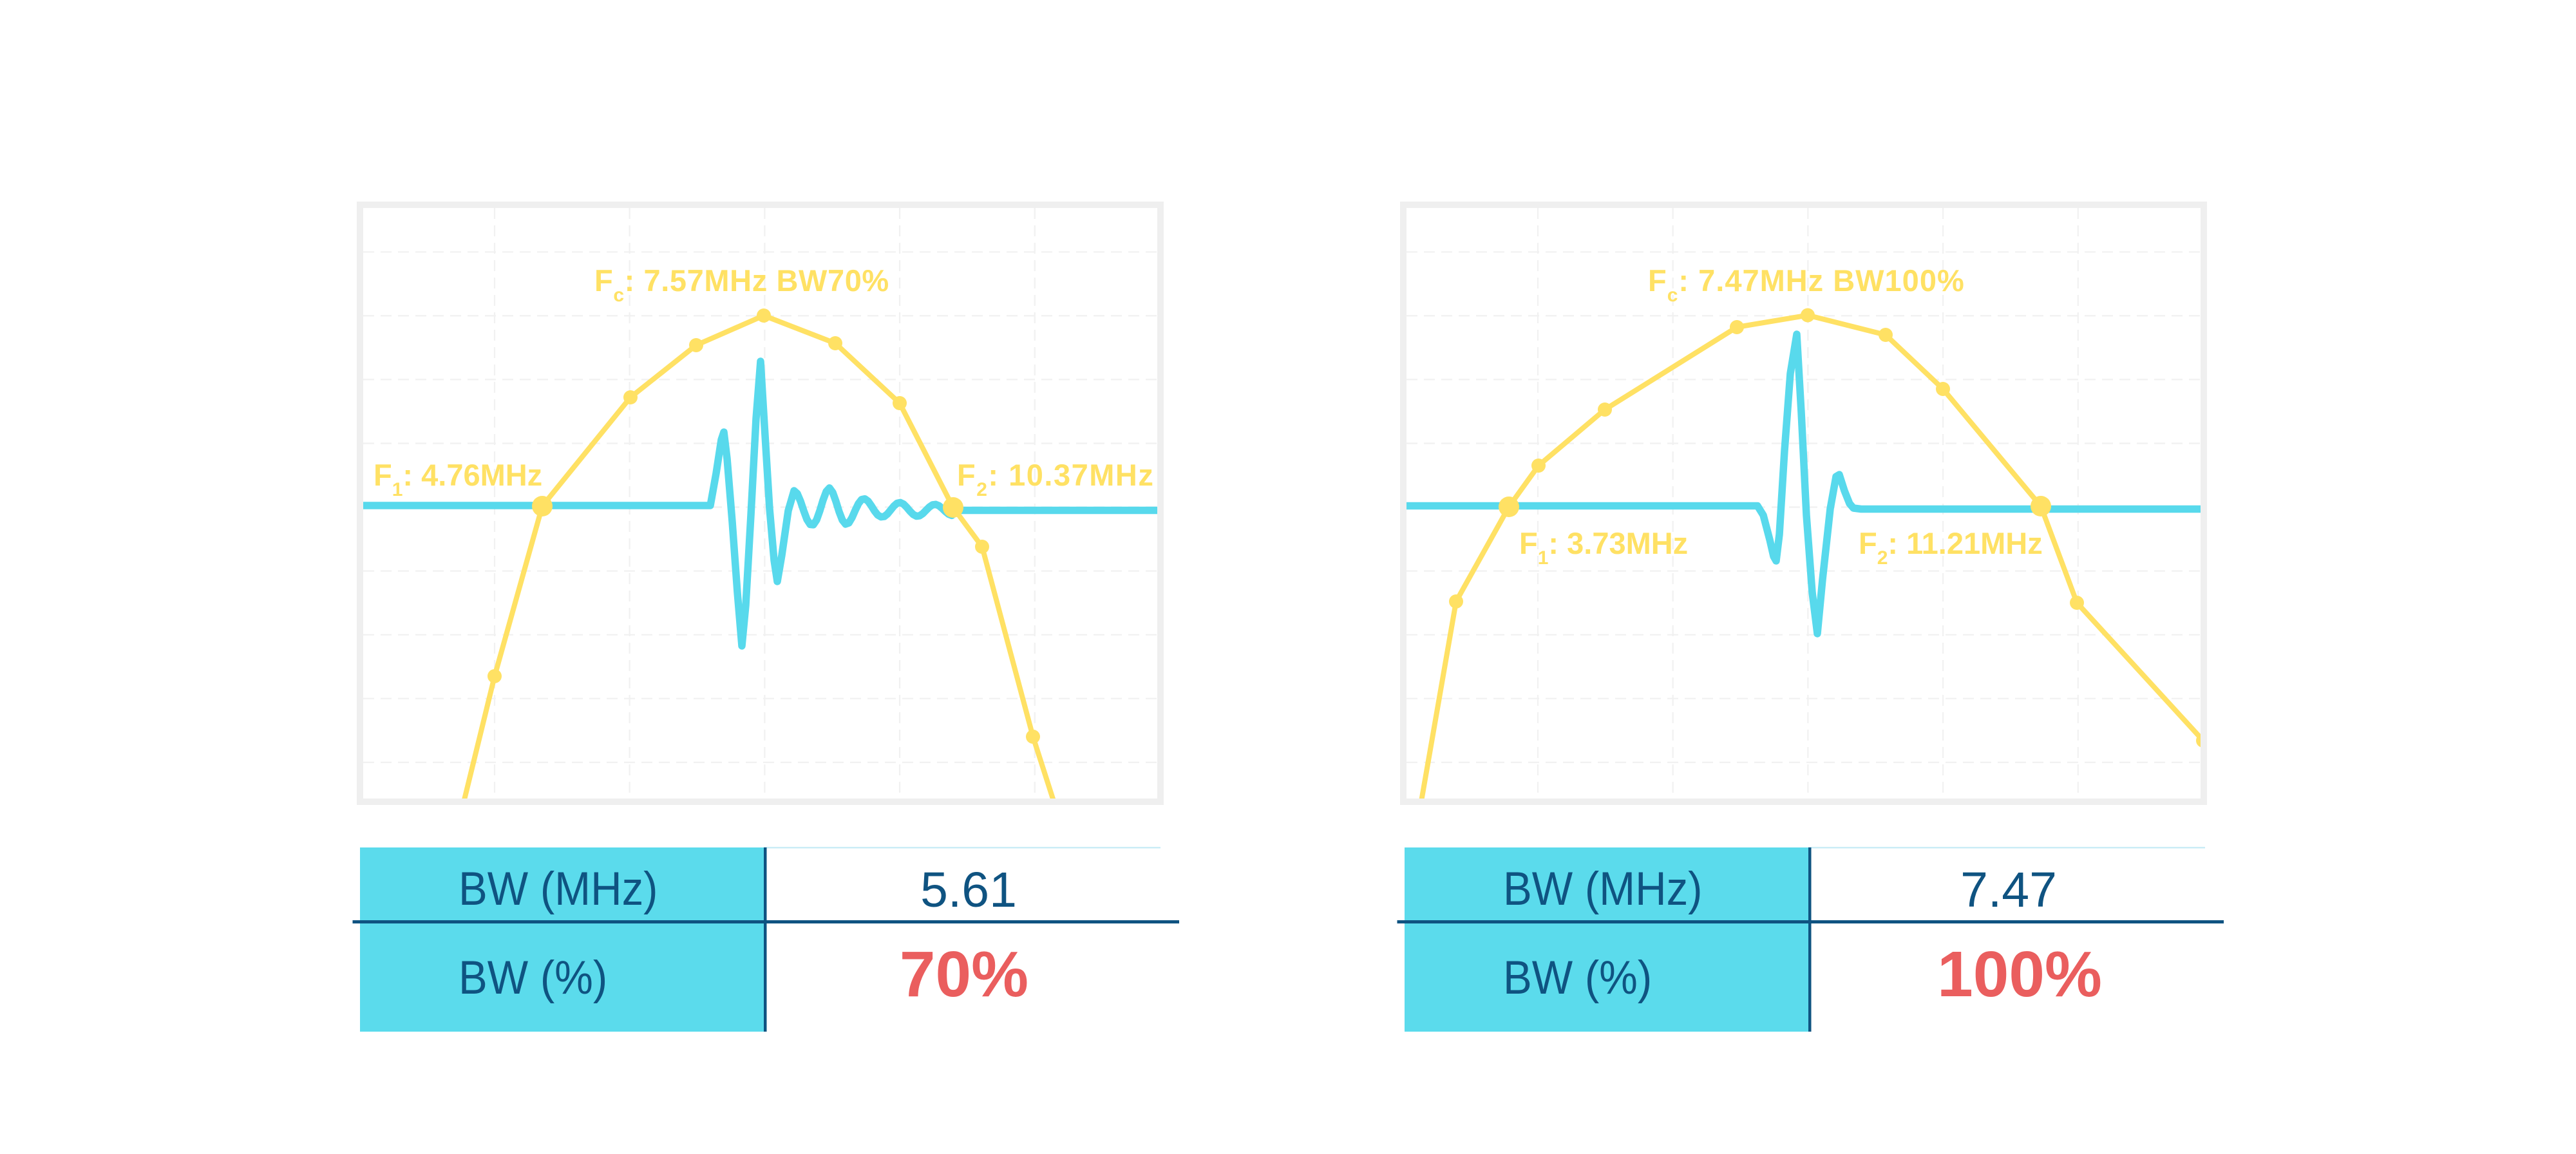  Describe the element at coordinates (964, 974) in the screenshot. I see `svg-text: 70%` at that location.